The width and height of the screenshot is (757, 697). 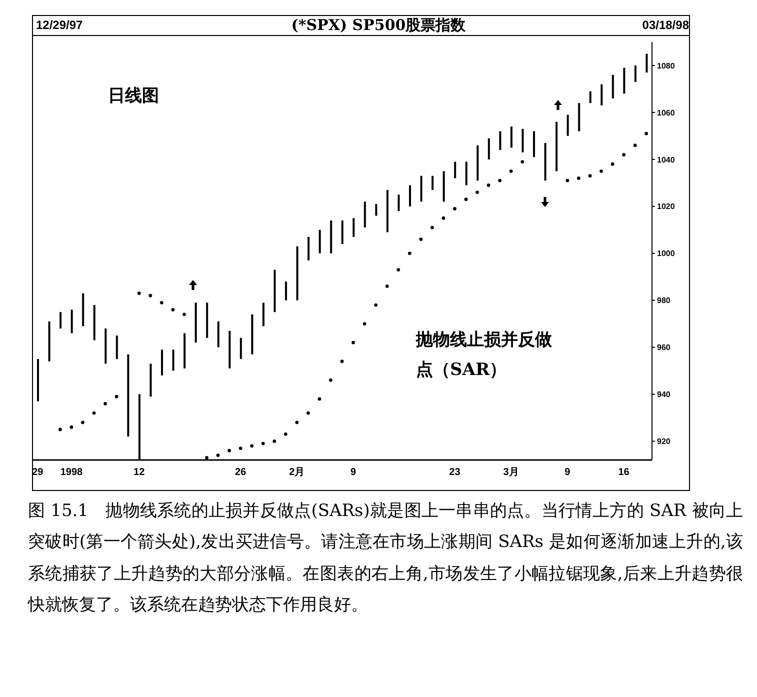 I want to click on text: 03/18/98, so click(x=665, y=25).